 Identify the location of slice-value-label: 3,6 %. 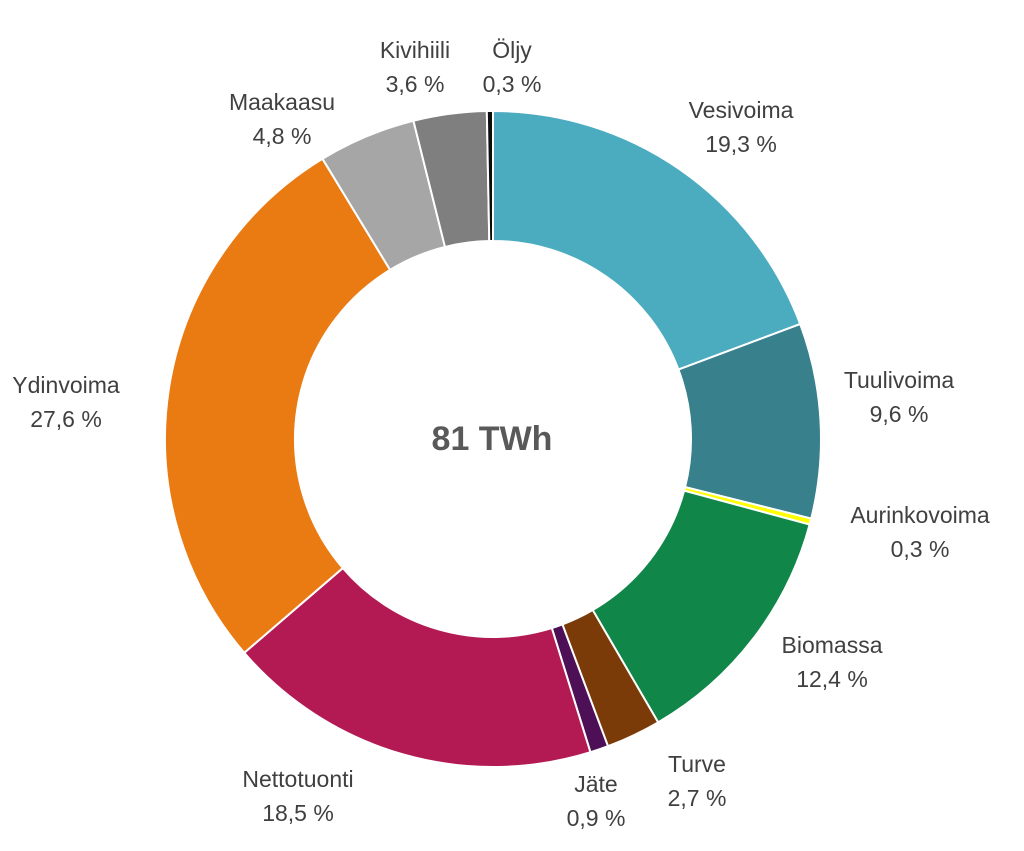
(415, 84).